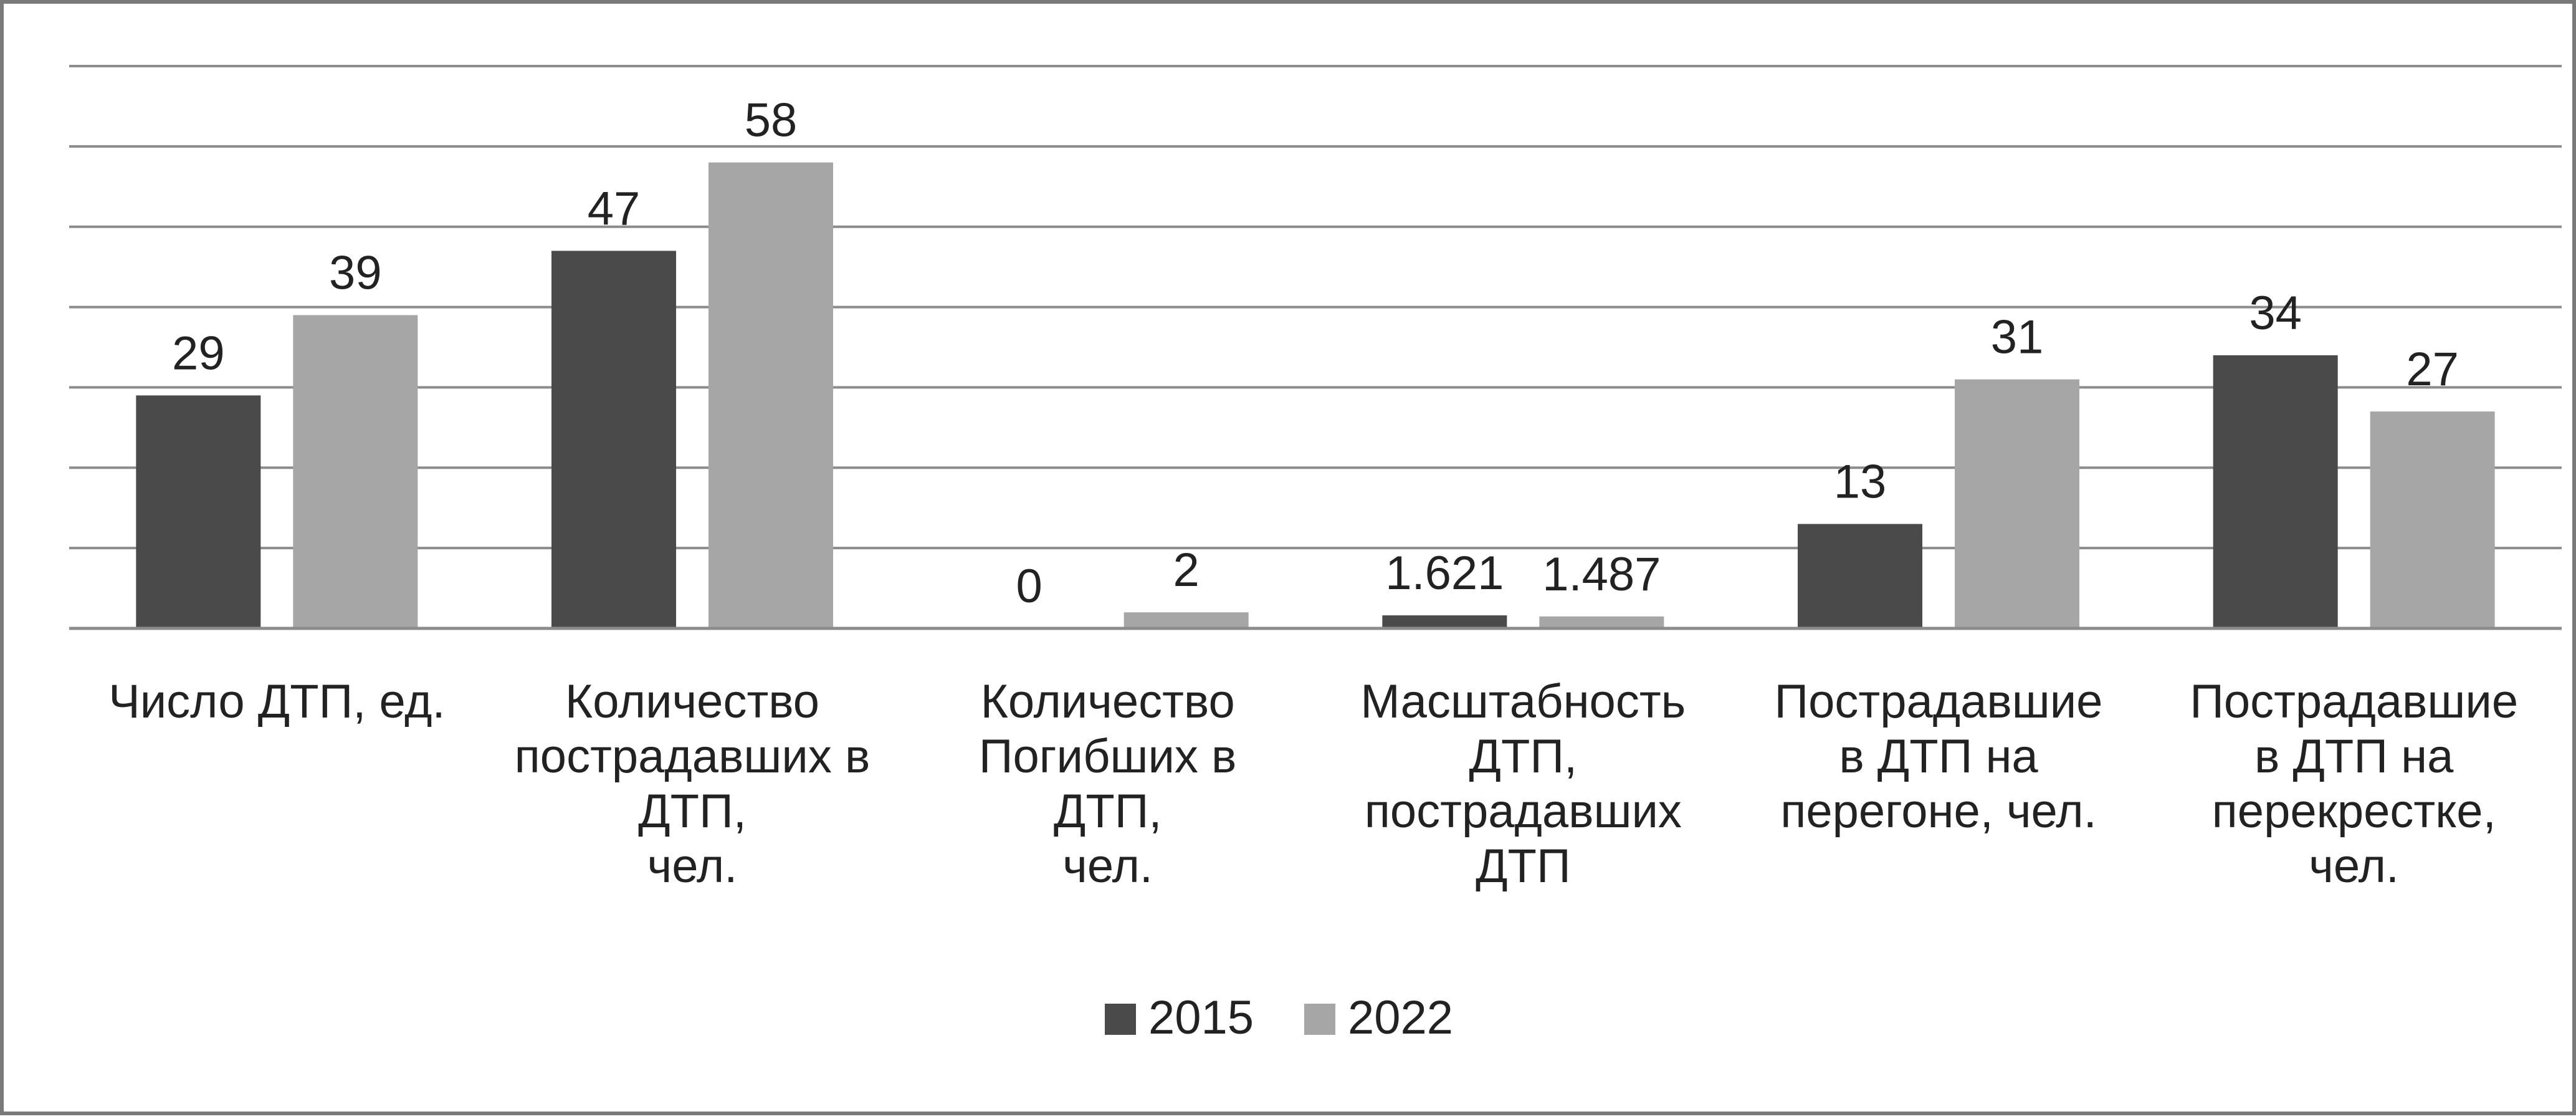 This screenshot has height=1119, width=2576. I want to click on category-label-line: Погибших в, so click(1108, 757).